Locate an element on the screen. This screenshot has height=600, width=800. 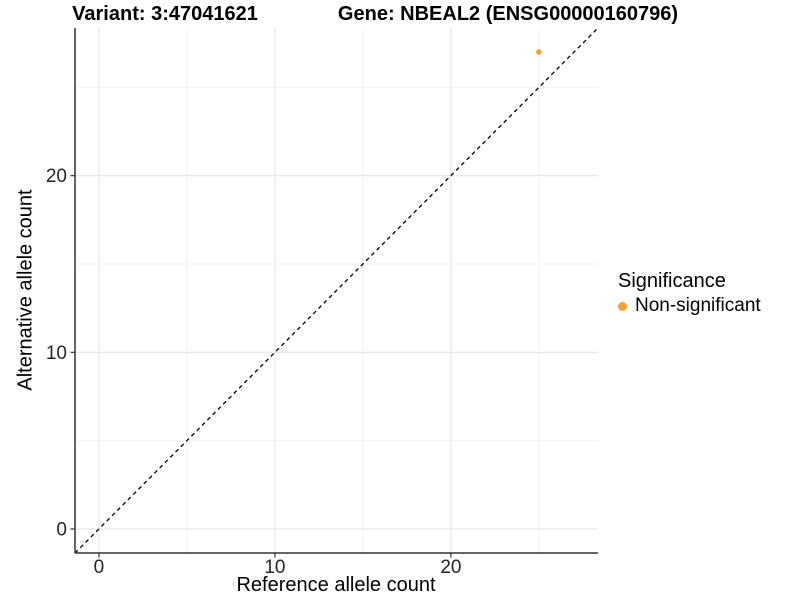
y-tick-label: 0 is located at coordinates (61, 529).